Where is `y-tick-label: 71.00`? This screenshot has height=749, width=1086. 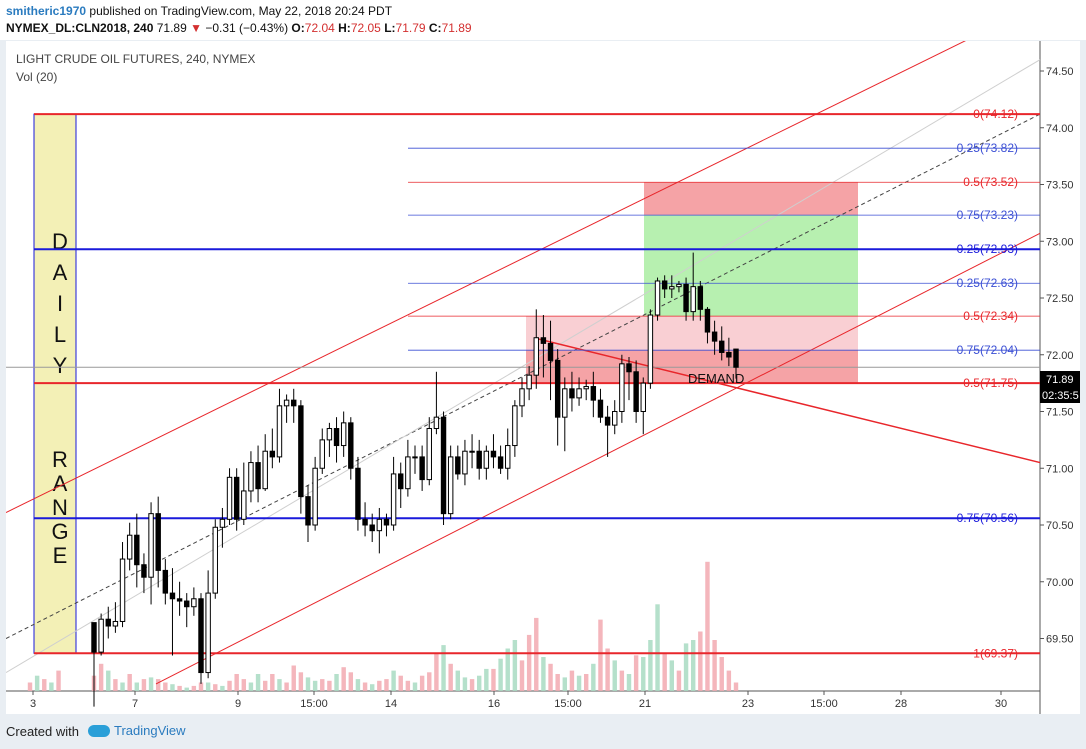
y-tick-label: 71.00 is located at coordinates (1060, 469).